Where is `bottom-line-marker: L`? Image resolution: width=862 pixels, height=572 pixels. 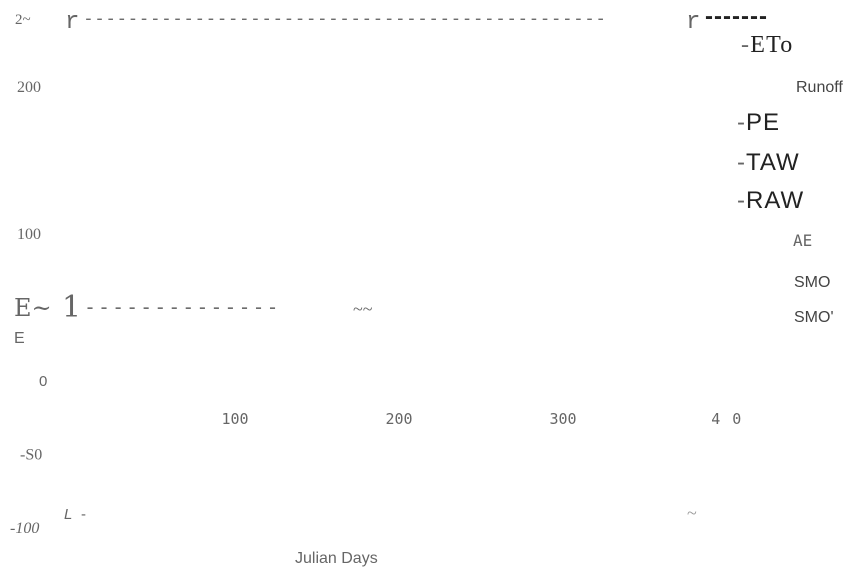
bottom-line-marker: L is located at coordinates (68, 514).